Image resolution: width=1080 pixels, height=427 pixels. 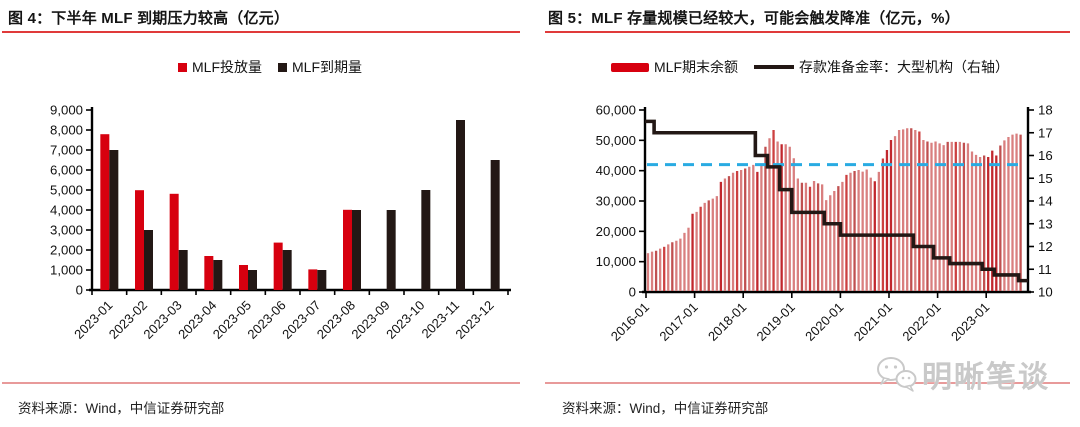 I want to click on figure4-source-divider, so click(x=261, y=383).